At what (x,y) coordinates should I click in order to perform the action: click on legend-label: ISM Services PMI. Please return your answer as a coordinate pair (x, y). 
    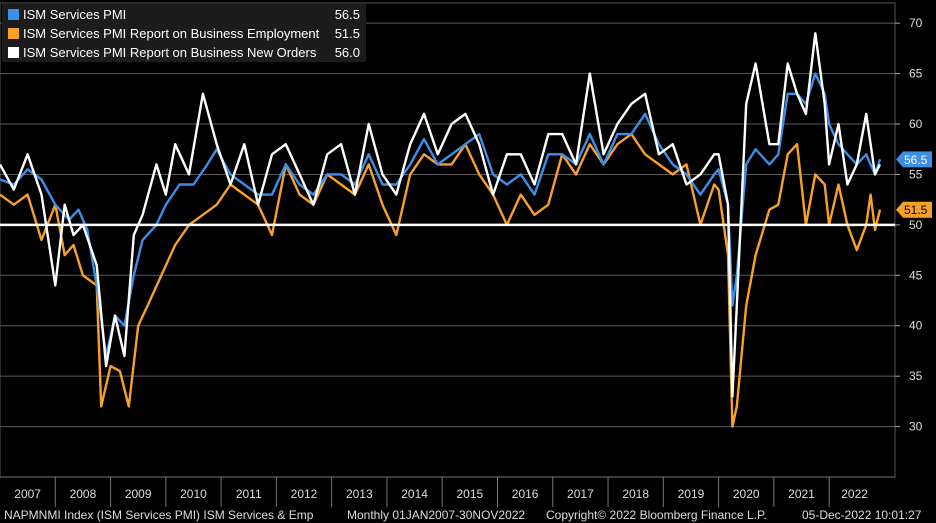
    Looking at the image, I should click on (75, 14).